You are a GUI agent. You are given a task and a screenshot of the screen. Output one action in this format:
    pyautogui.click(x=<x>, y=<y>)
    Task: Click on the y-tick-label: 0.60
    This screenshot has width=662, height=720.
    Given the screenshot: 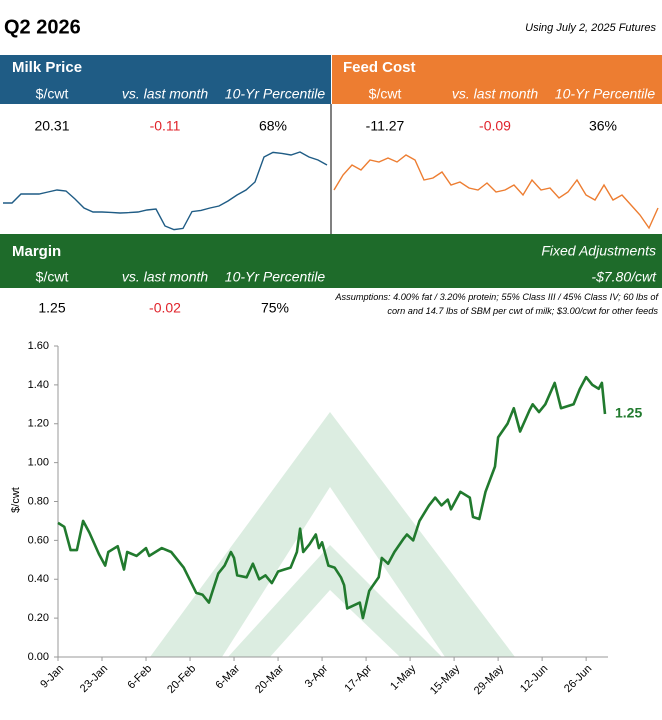 What is the action you would take?
    pyautogui.click(x=38, y=540)
    